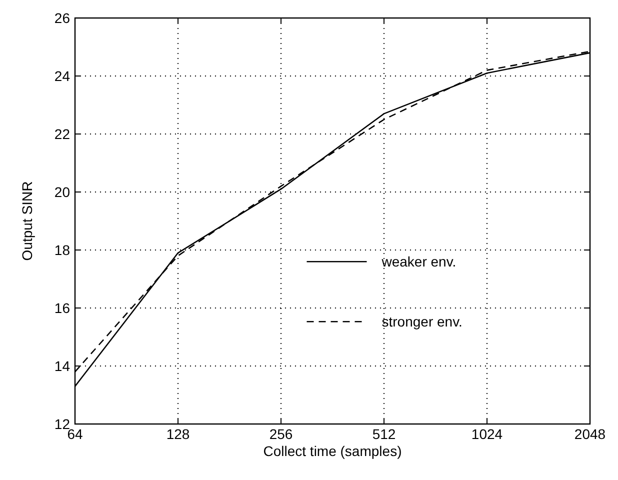  Describe the element at coordinates (27, 221) in the screenshot. I see `y-axis-title: Output SINR` at that location.